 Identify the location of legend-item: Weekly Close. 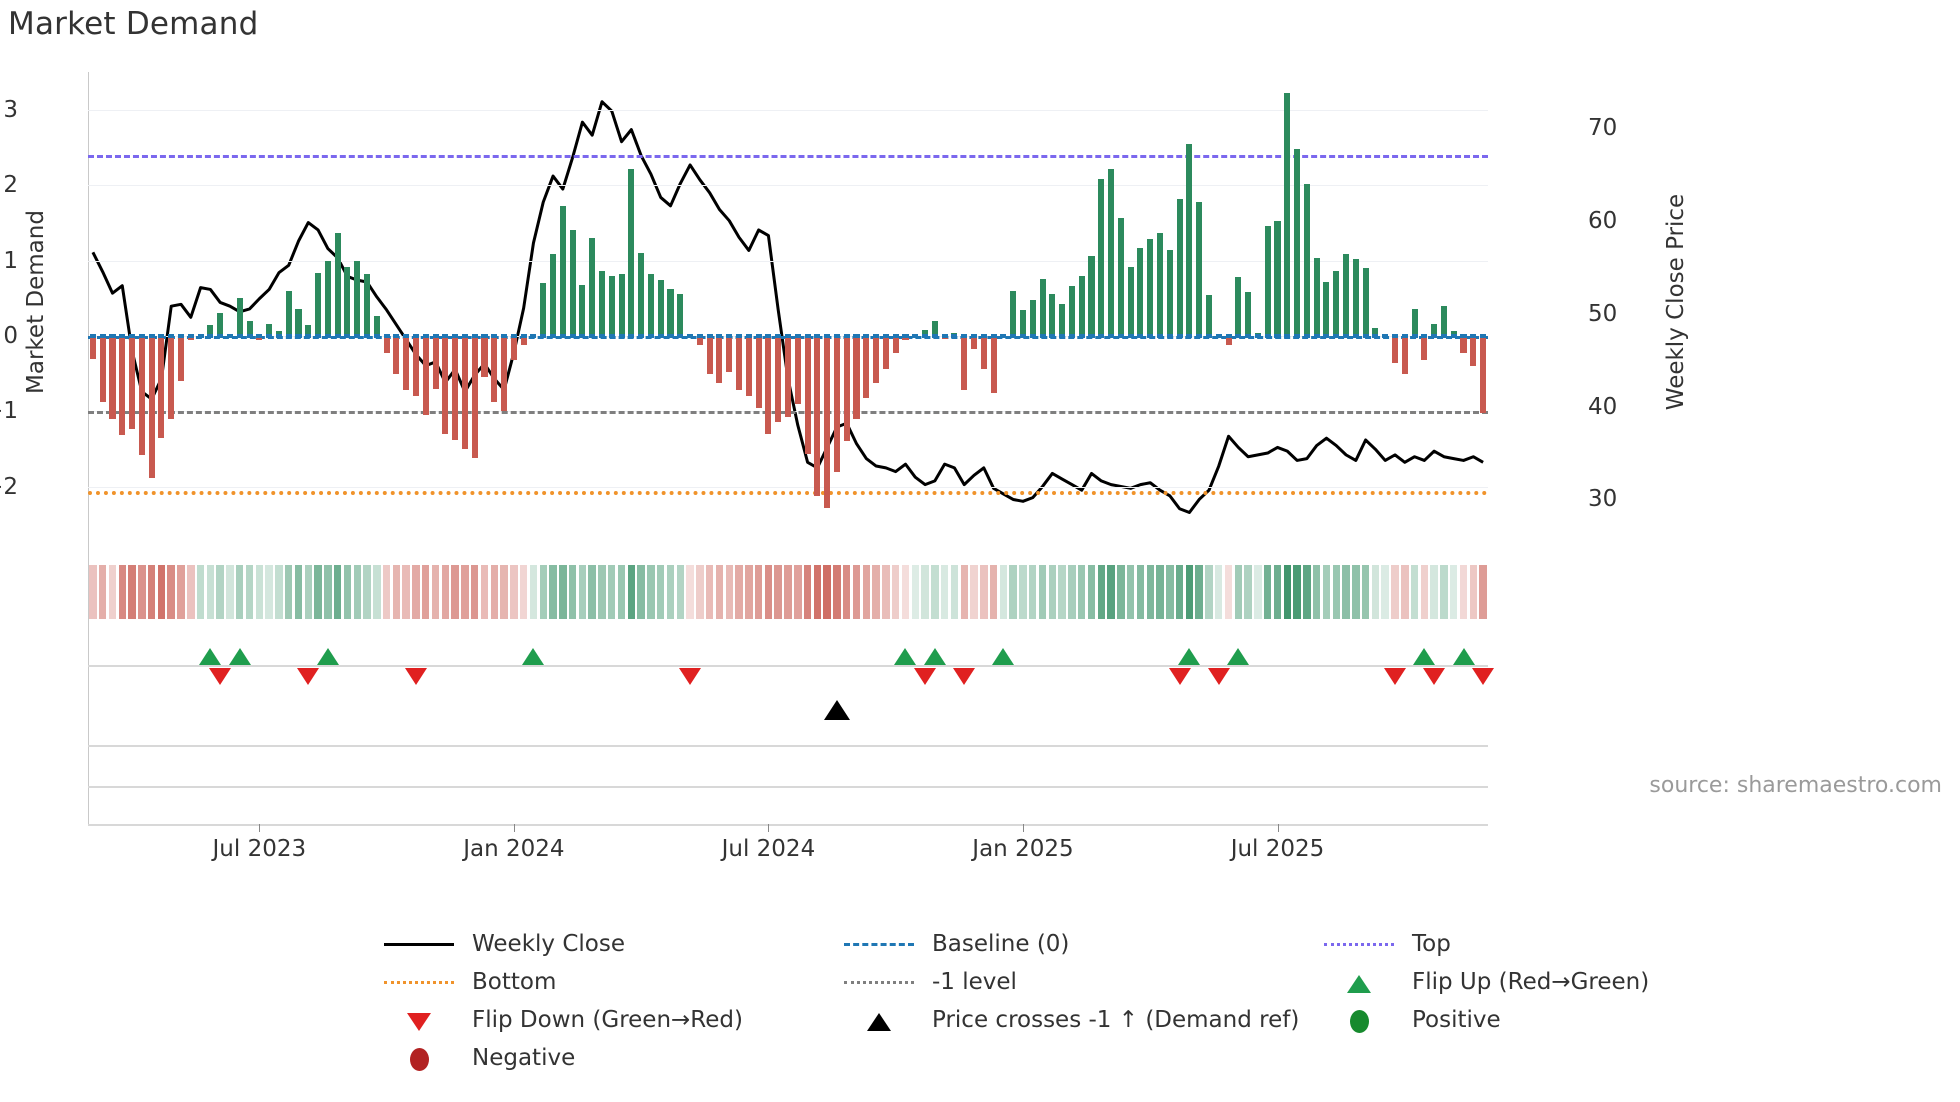
(610, 944).